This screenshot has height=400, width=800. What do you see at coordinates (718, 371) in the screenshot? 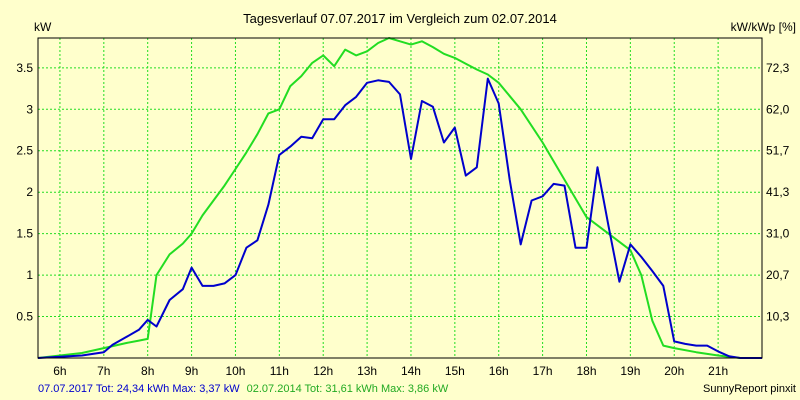
I see `x-tick-label: 21h` at bounding box center [718, 371].